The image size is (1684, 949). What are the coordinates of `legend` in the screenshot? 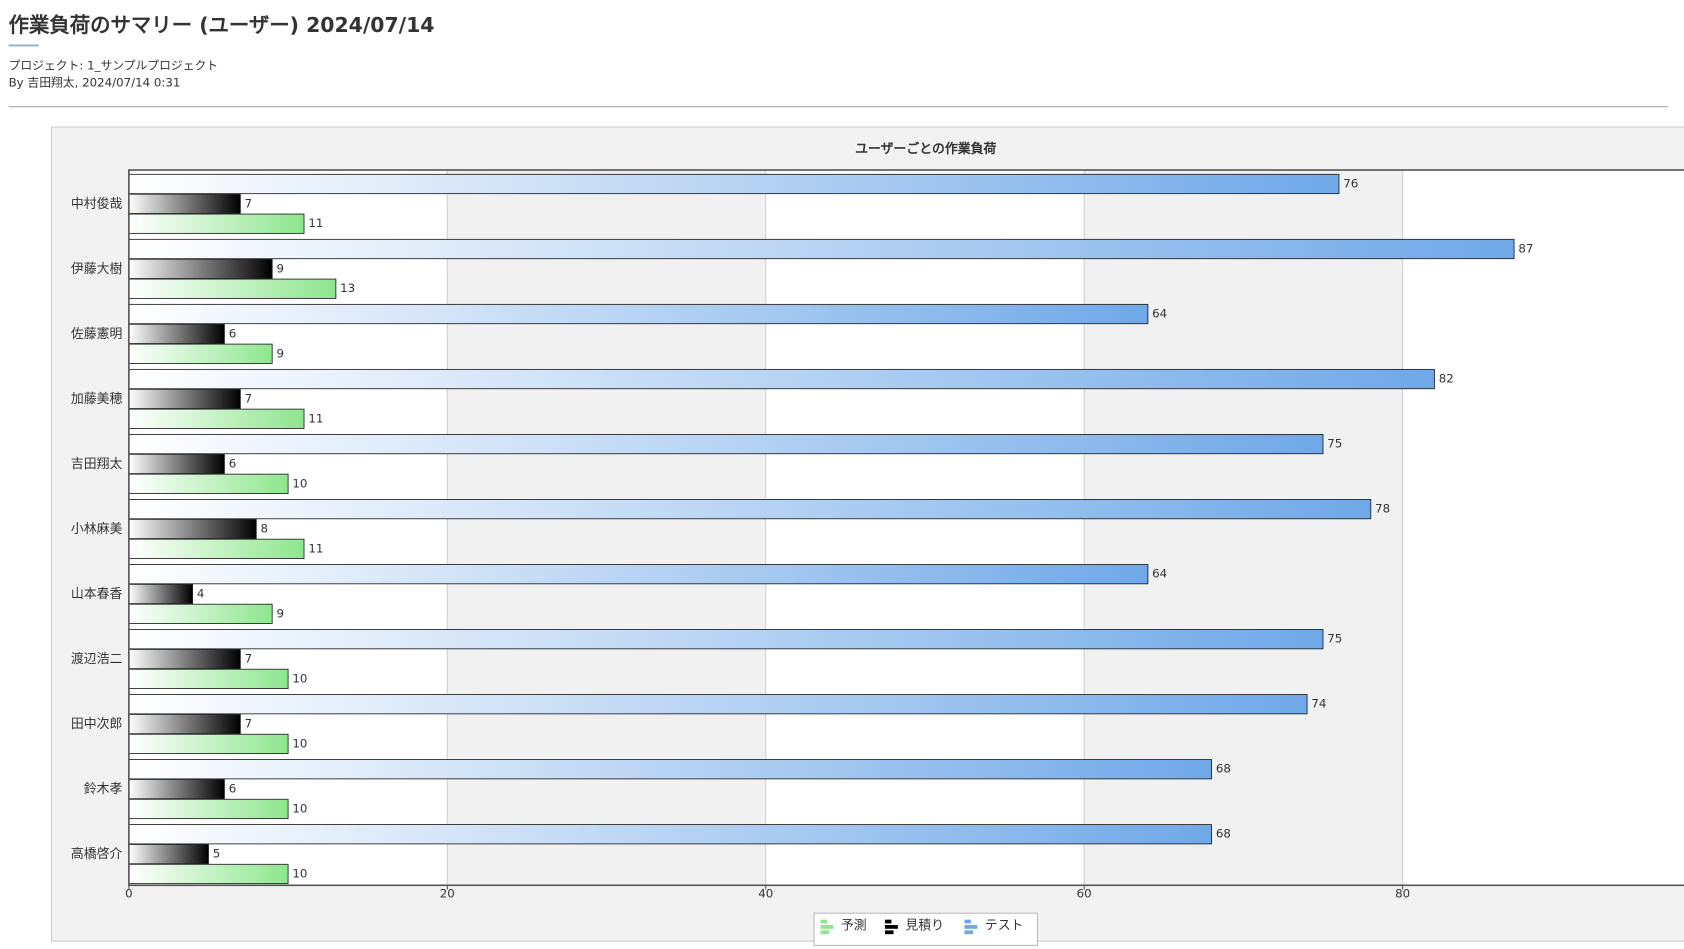 It's located at (926, 929).